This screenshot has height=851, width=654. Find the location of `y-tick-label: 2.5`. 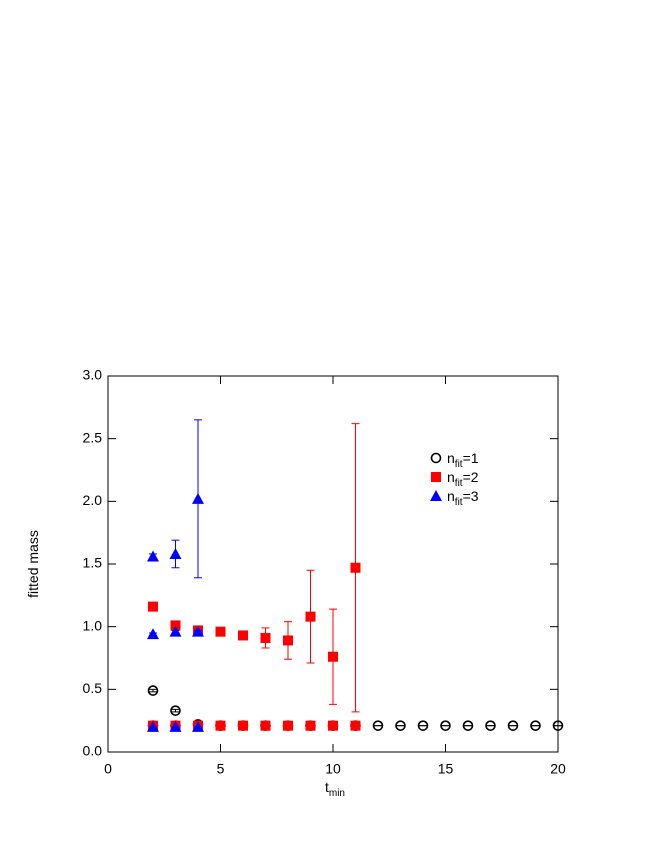

y-tick-label: 2.5 is located at coordinates (93, 437).